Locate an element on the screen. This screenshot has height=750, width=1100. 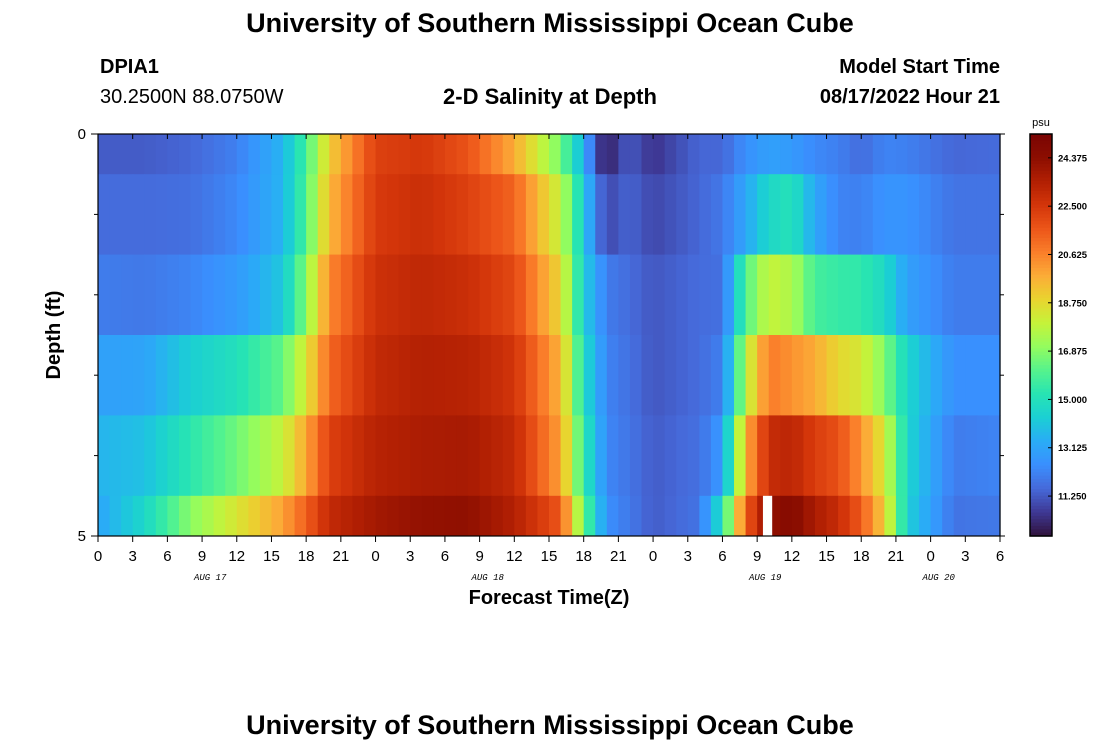
x-tick-label: 6 is located at coordinates (445, 556).